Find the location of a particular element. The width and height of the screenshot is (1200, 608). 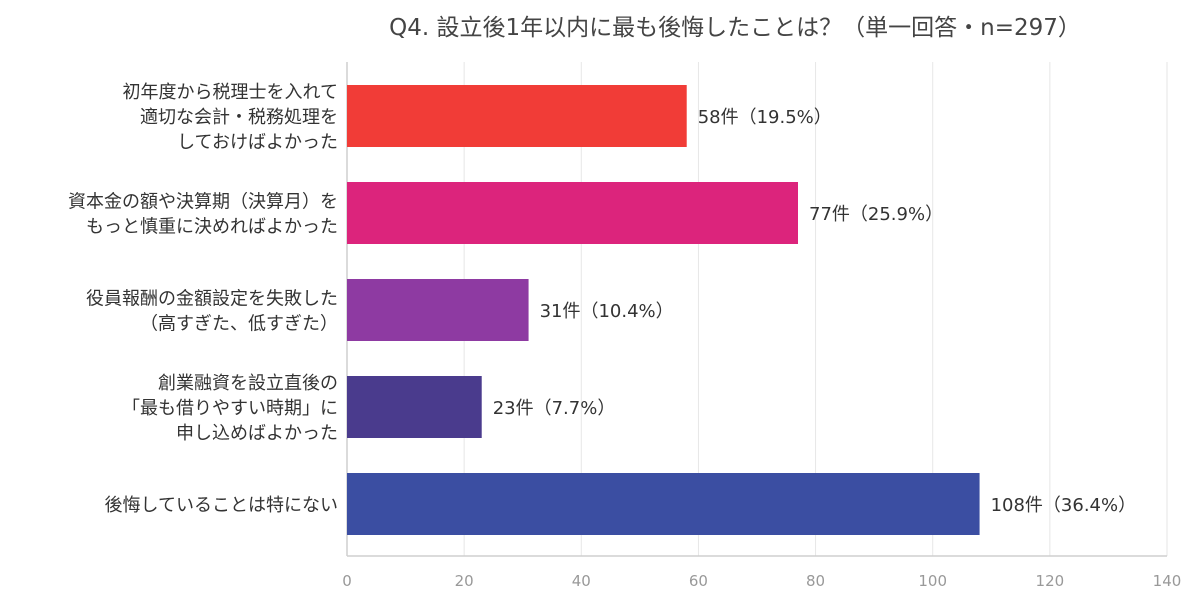

category-label: 初年度から税理士を入れて is located at coordinates (230, 92).